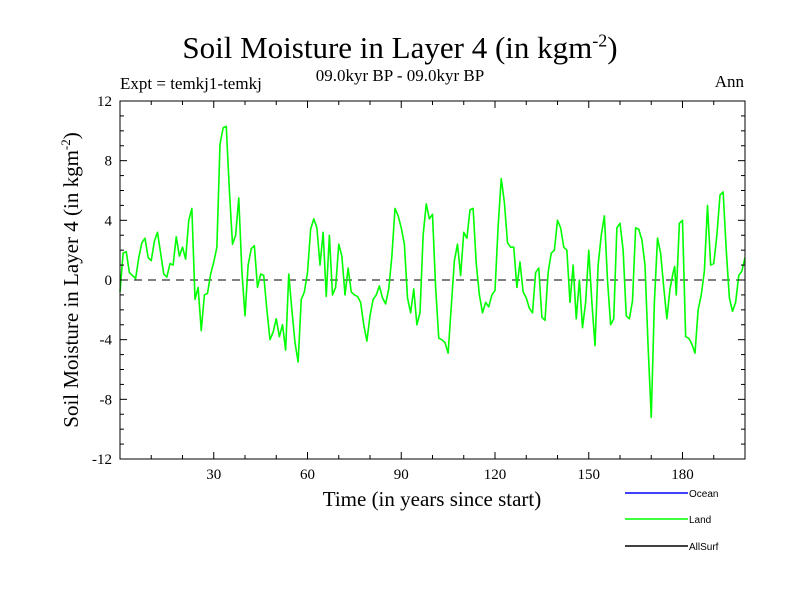  What do you see at coordinates (495, 475) in the screenshot?
I see `x-tick-label: 120` at bounding box center [495, 475].